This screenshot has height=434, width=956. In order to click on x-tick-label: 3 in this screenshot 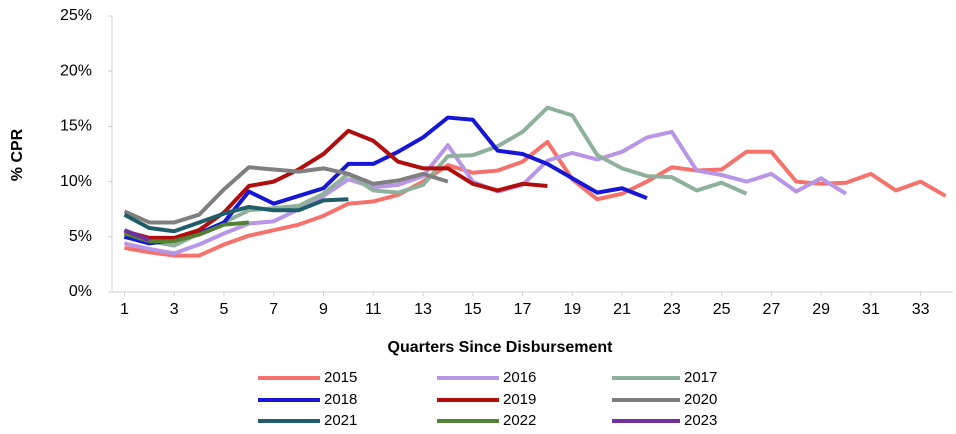, I will do `click(174, 309)`.